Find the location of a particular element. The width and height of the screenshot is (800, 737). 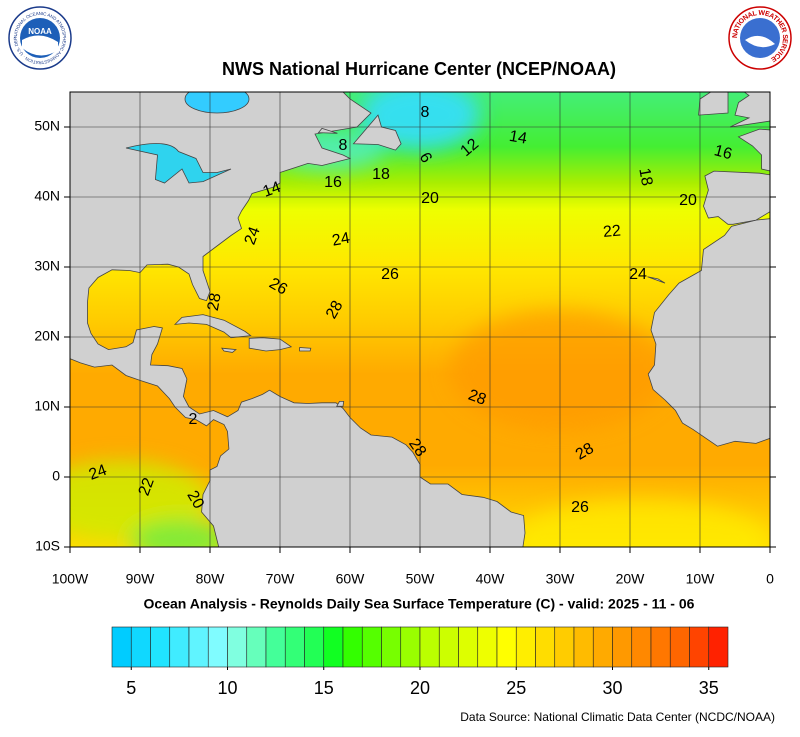

noaa-text: NOAA is located at coordinates (40, 31).